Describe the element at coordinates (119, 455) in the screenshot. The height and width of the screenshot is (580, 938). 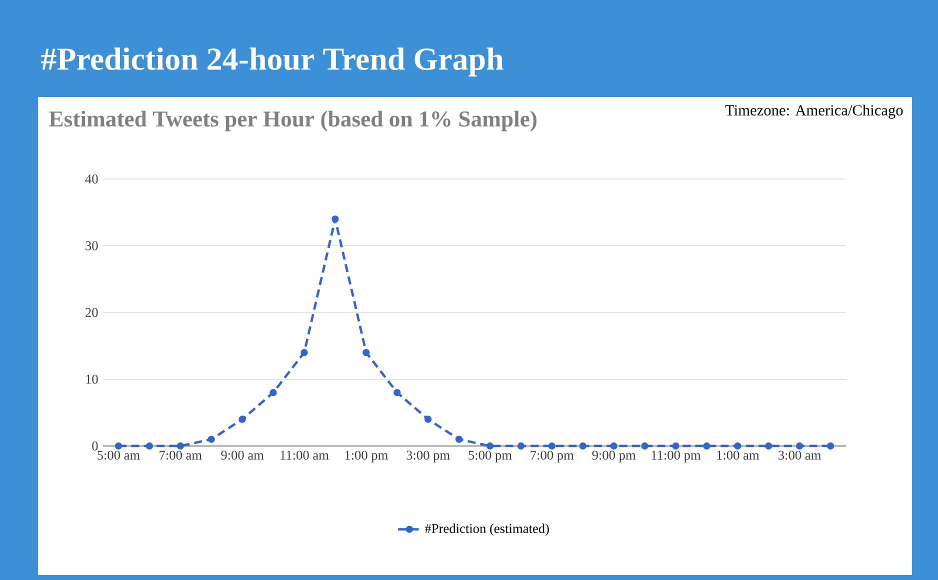
I see `x-tick-label: 5:00 am` at that location.